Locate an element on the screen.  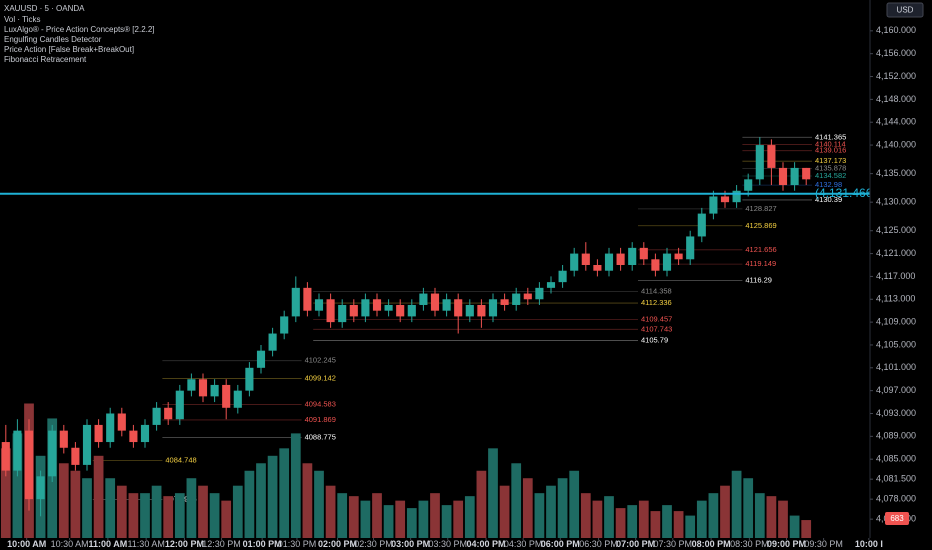
y-tick-label: 4,148.000 is located at coordinates (896, 99).